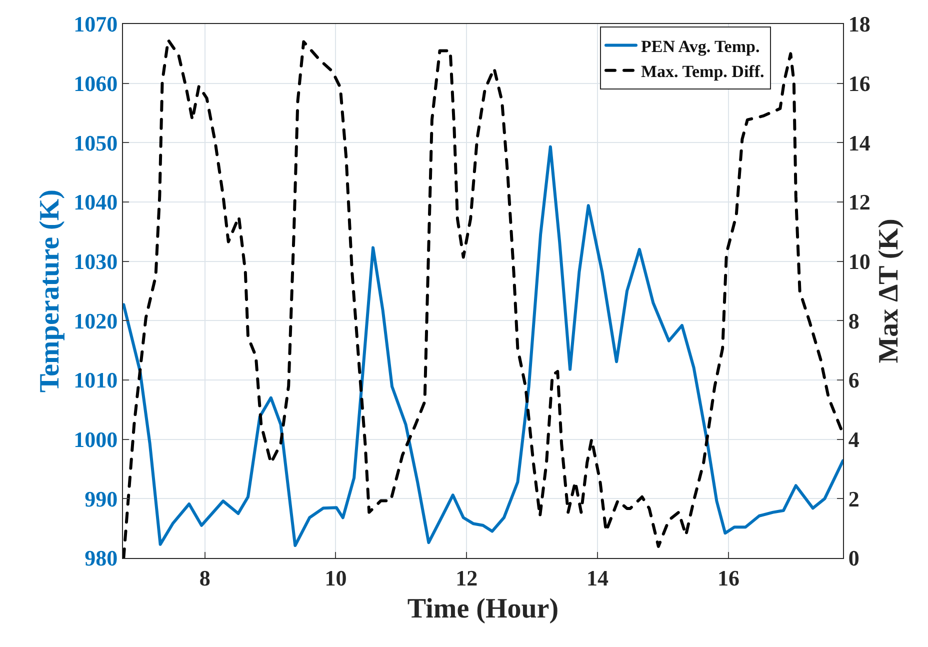  What do you see at coordinates (597, 577) in the screenshot?
I see `x-tick-label: 14` at bounding box center [597, 577].